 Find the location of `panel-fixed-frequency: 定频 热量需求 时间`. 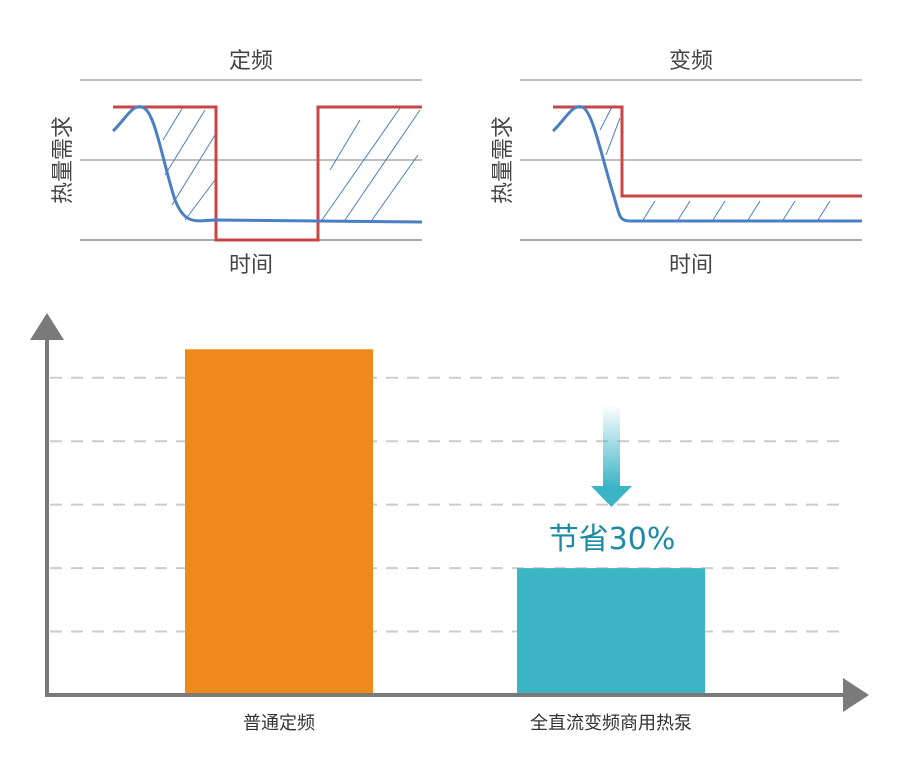

panel-fixed-frequency: 定频 热量需求 时间 is located at coordinates (237, 163).